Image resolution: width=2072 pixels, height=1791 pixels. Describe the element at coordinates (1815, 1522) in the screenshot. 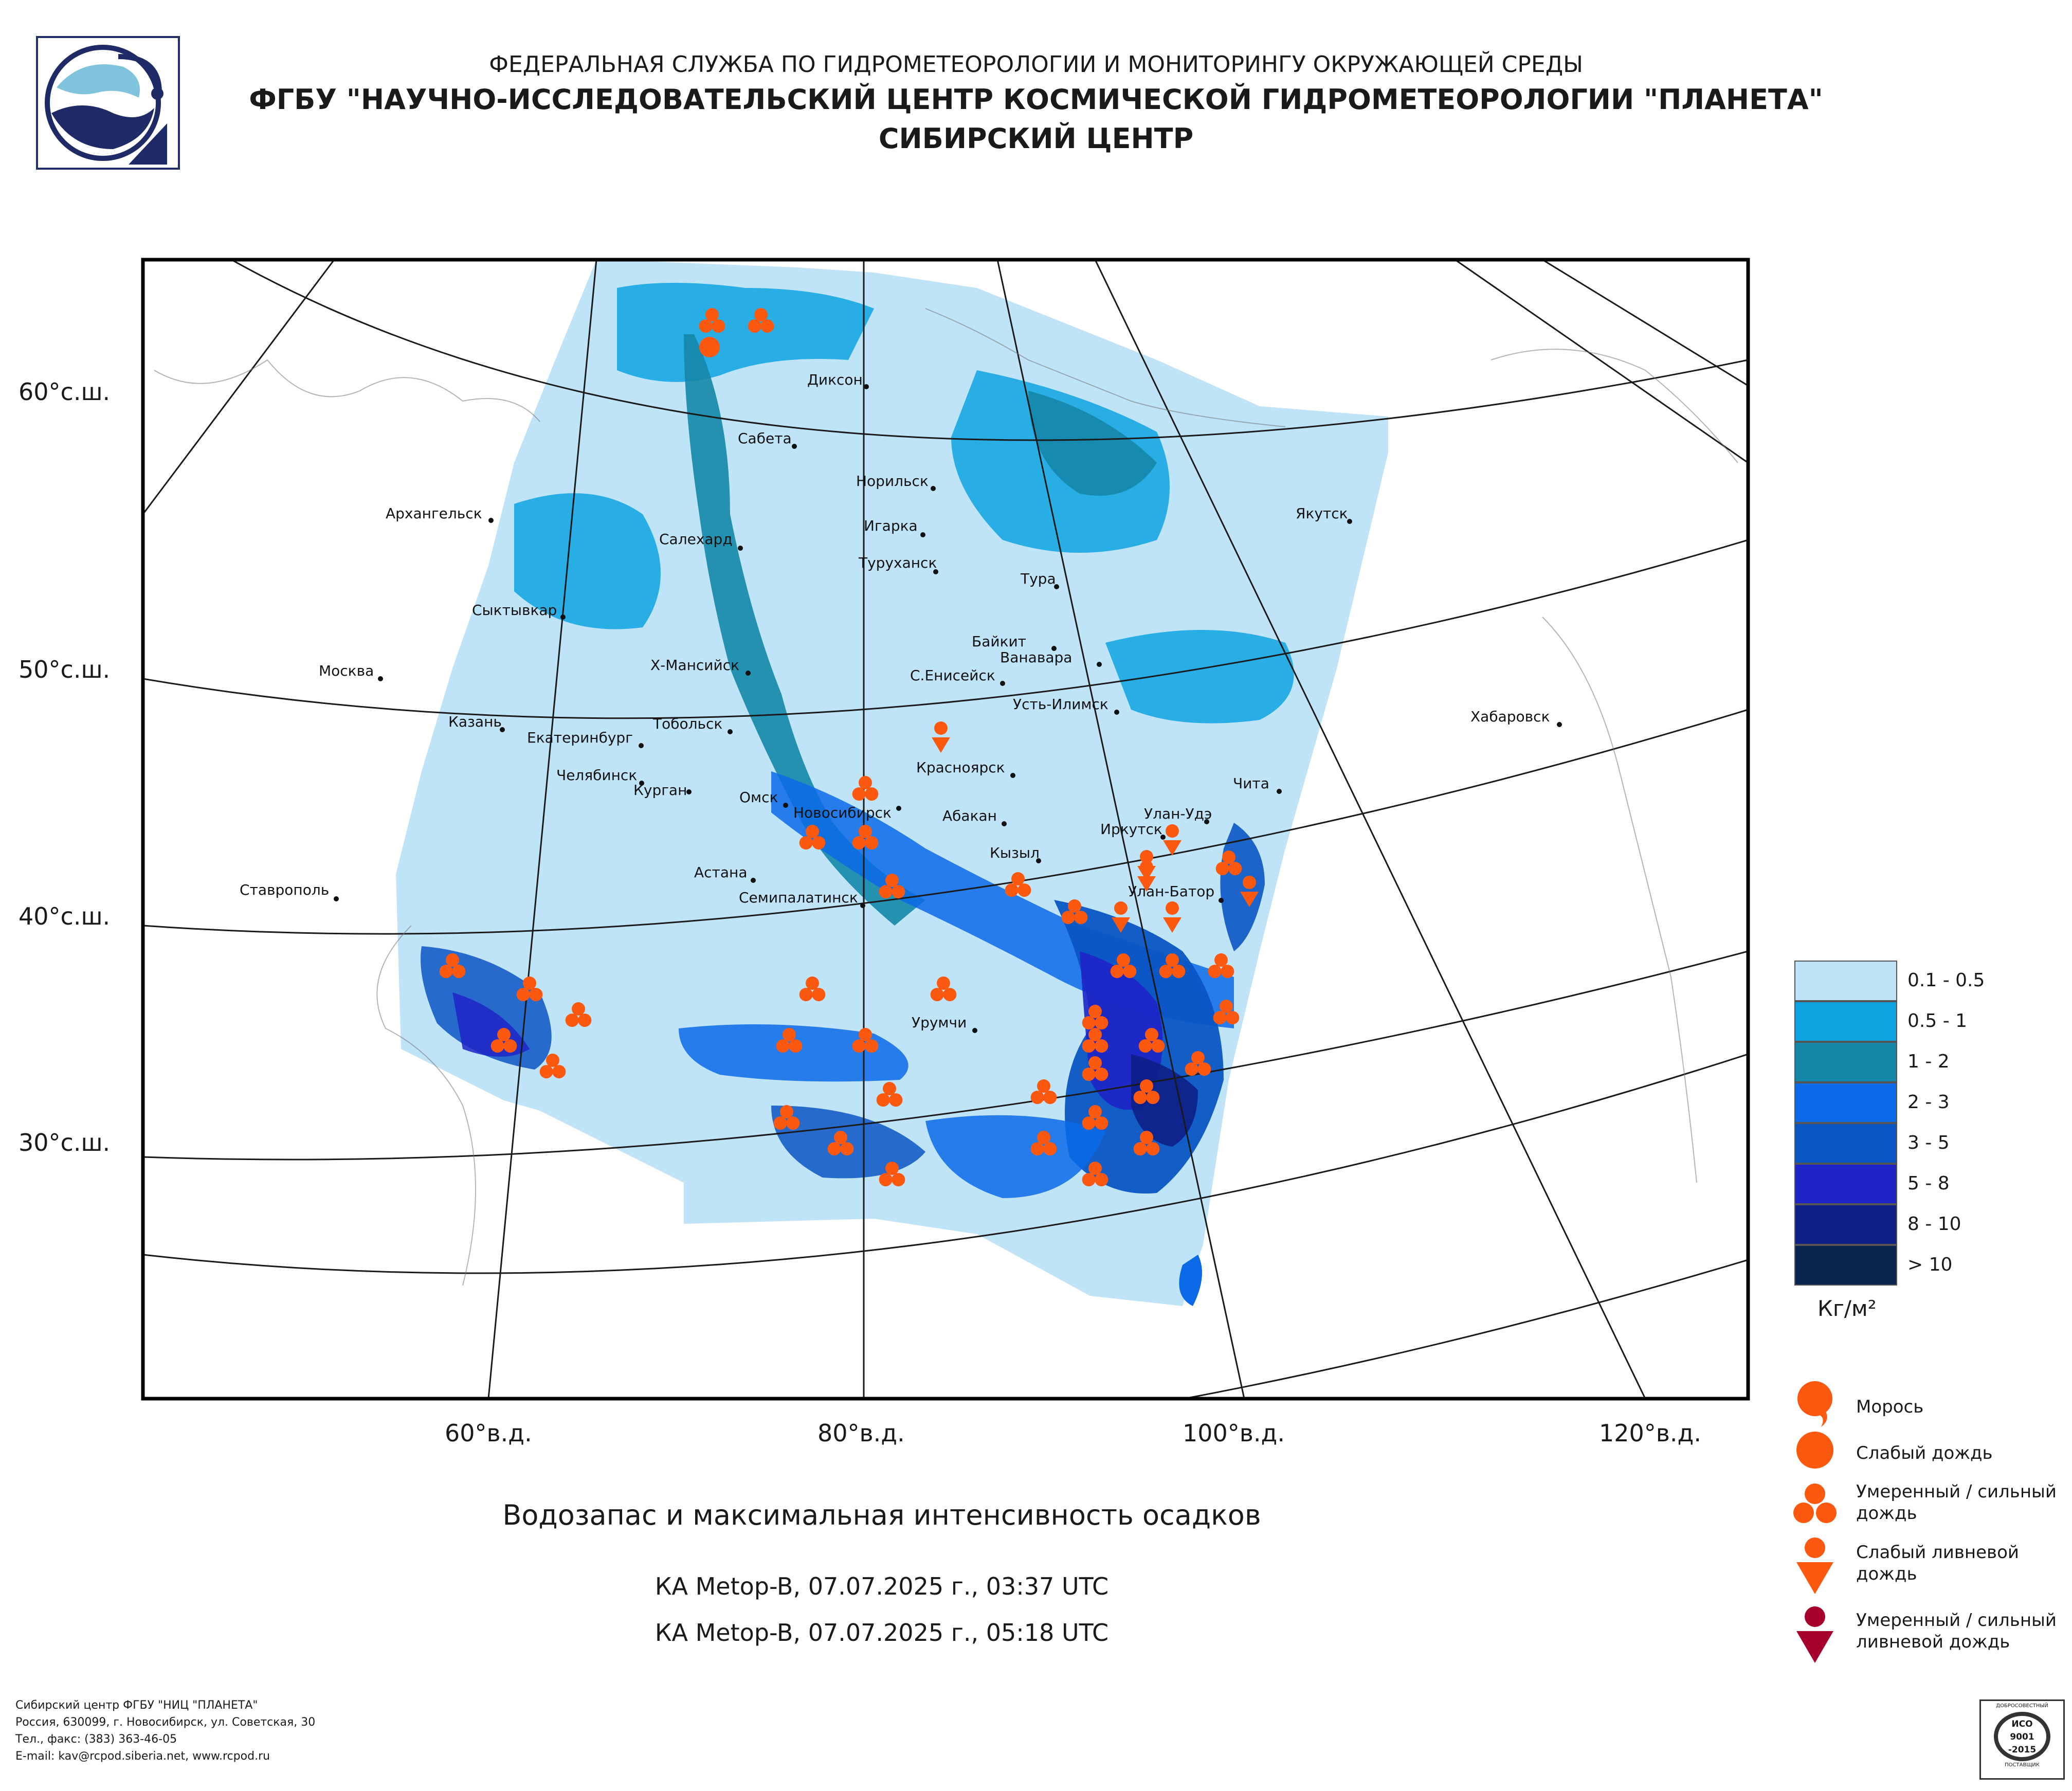

I see `symbol-legend-icons` at that location.